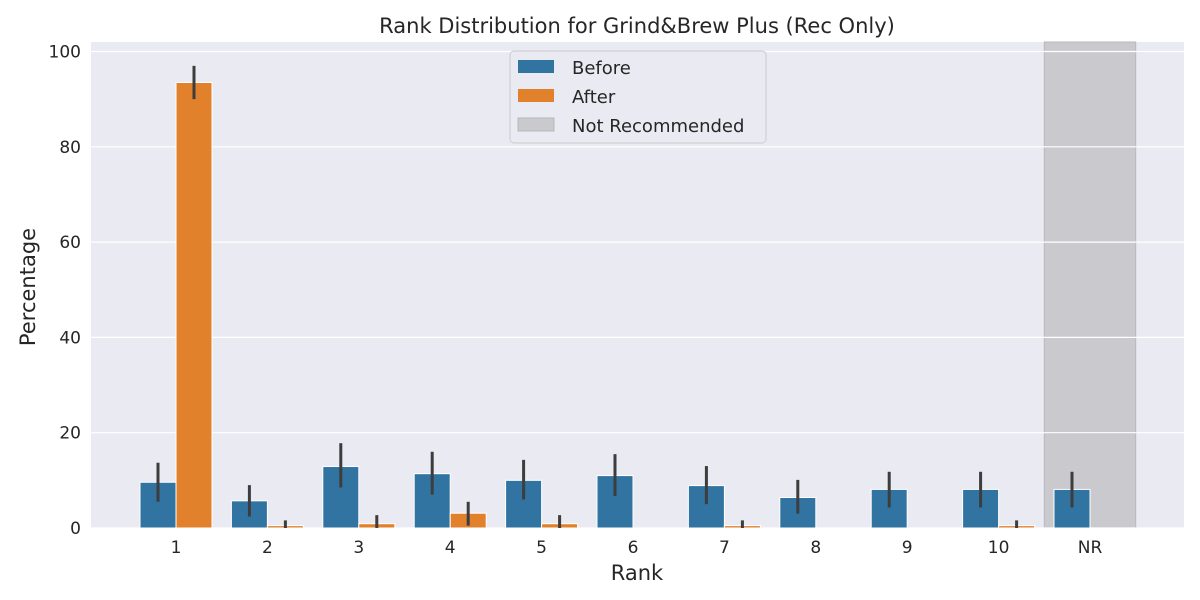 This screenshot has height=600, width=1200. I want to click on legend-swatch-not-recommended, so click(536, 124).